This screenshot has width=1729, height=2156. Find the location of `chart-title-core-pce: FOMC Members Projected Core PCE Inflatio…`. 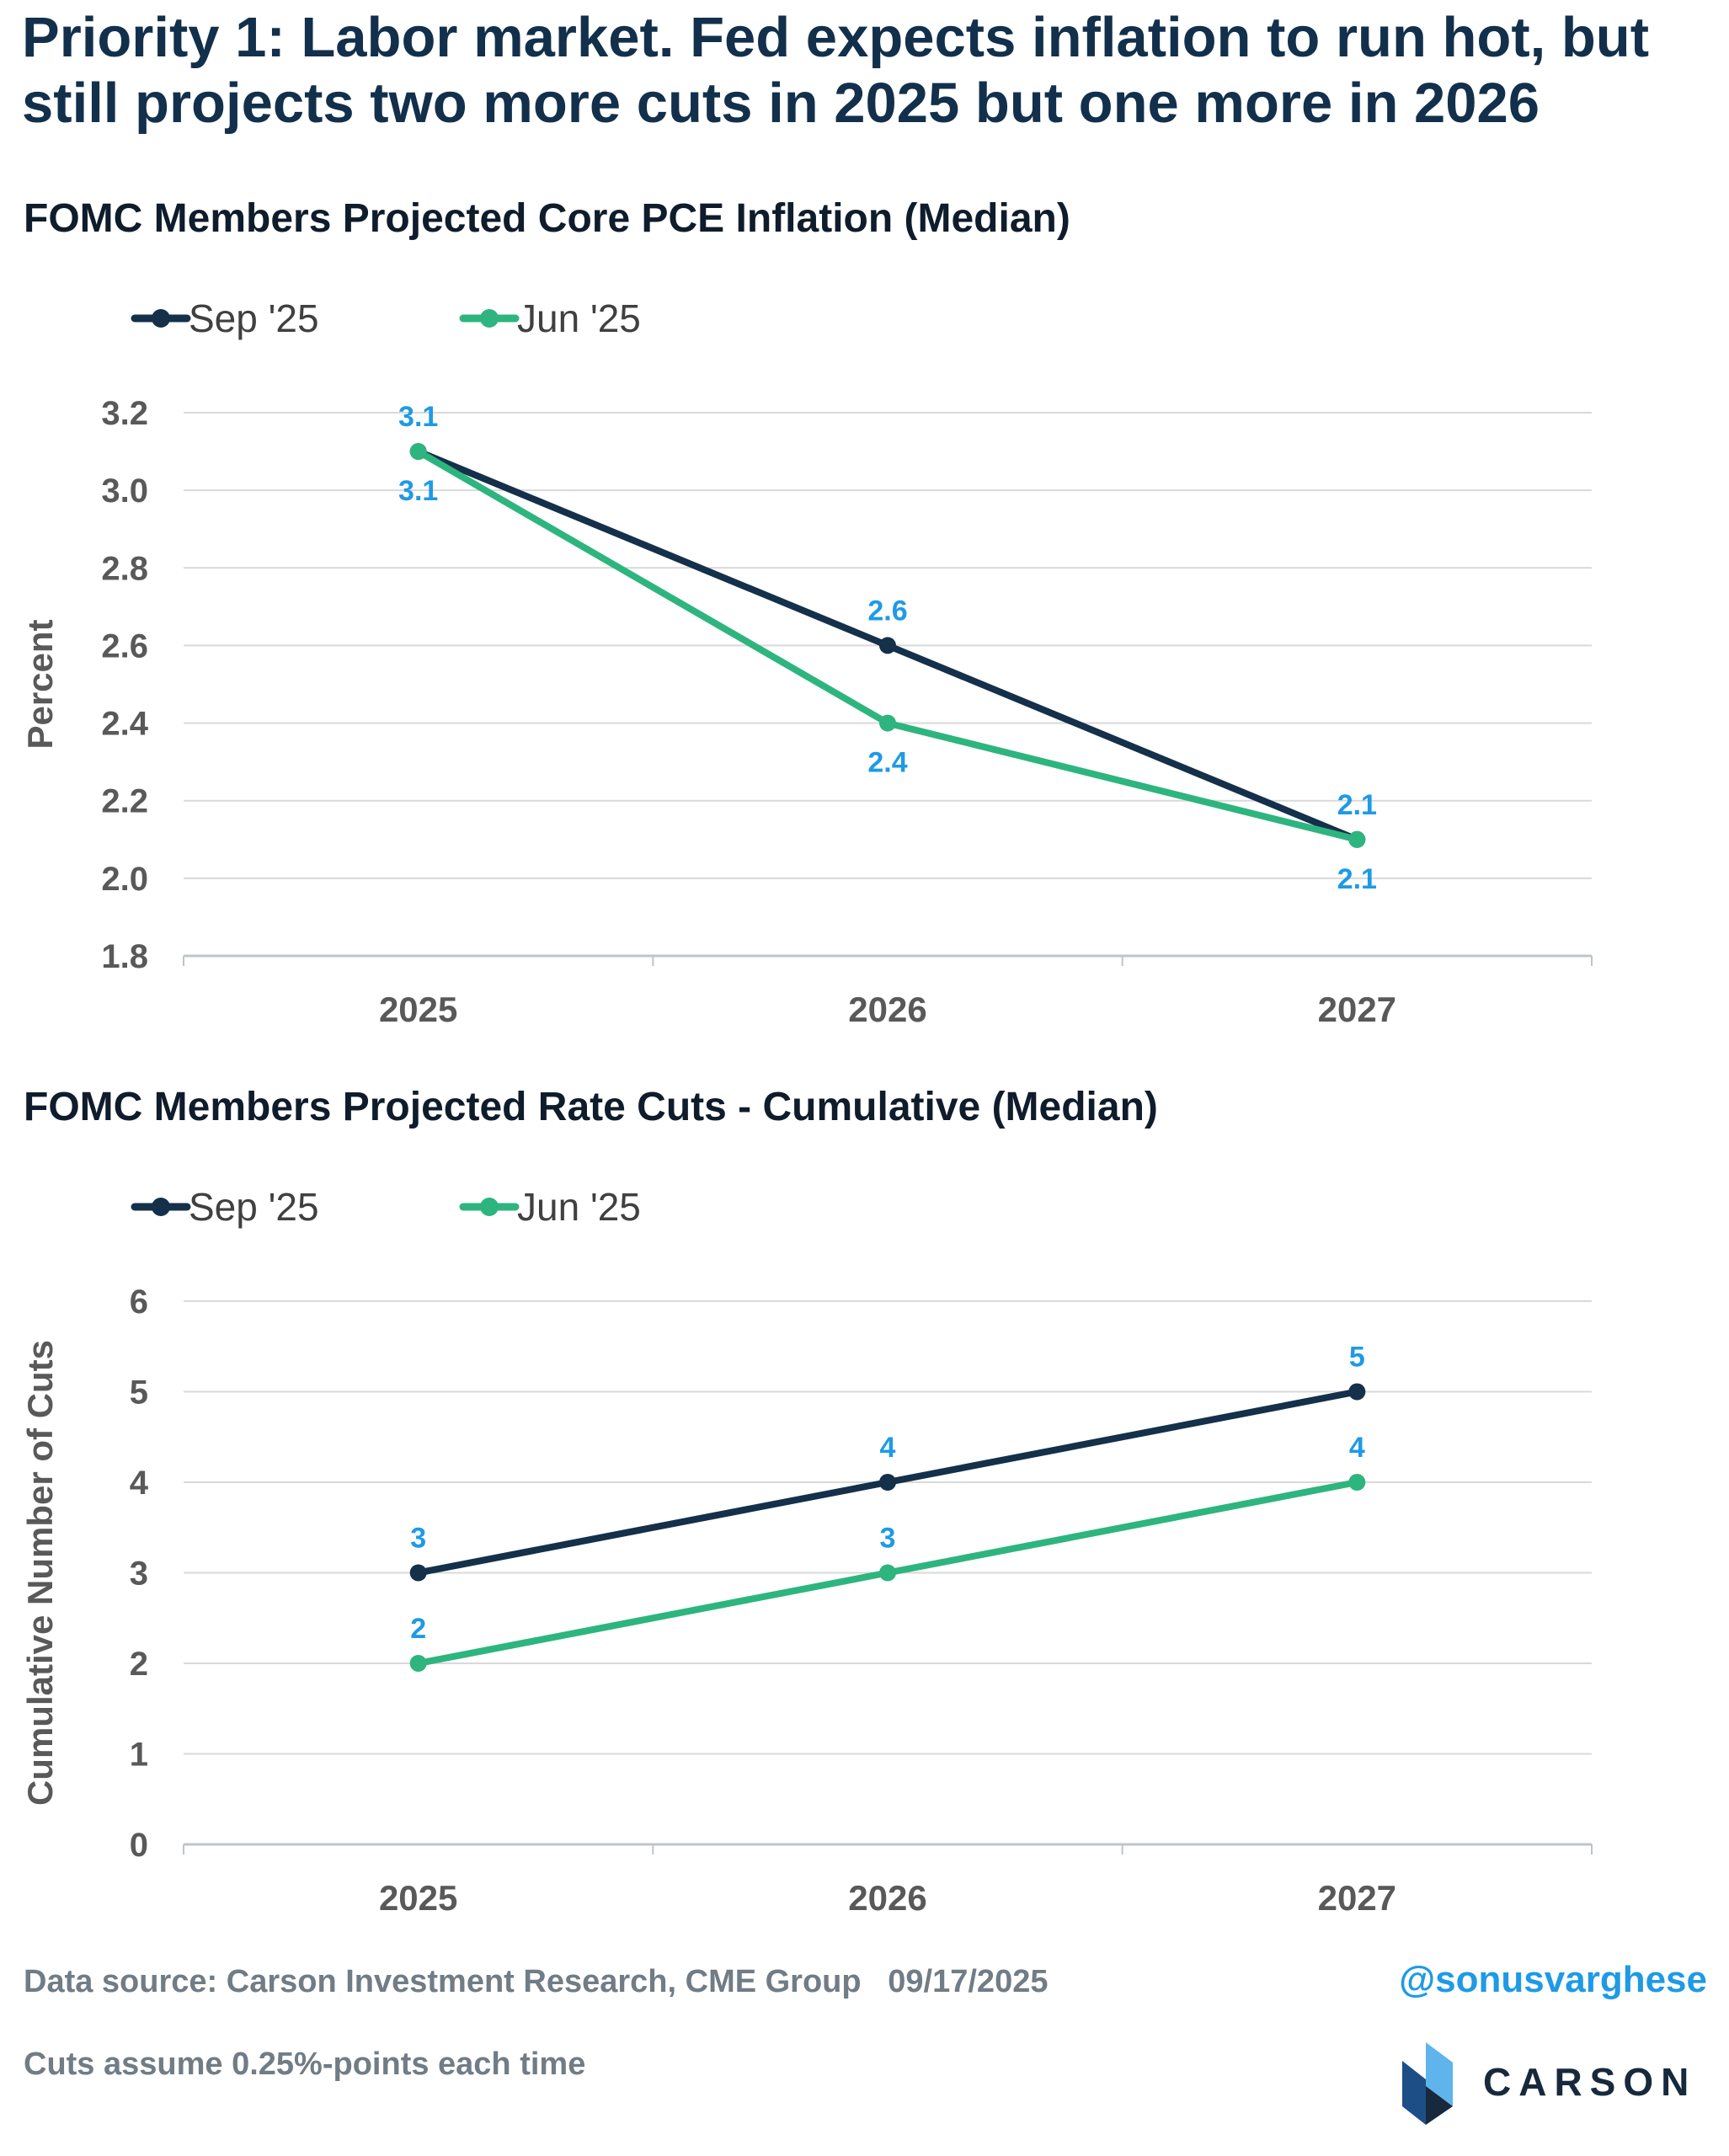

chart-title-core-pce: FOMC Members Projected Core PCE Inflatio… is located at coordinates (547, 218).